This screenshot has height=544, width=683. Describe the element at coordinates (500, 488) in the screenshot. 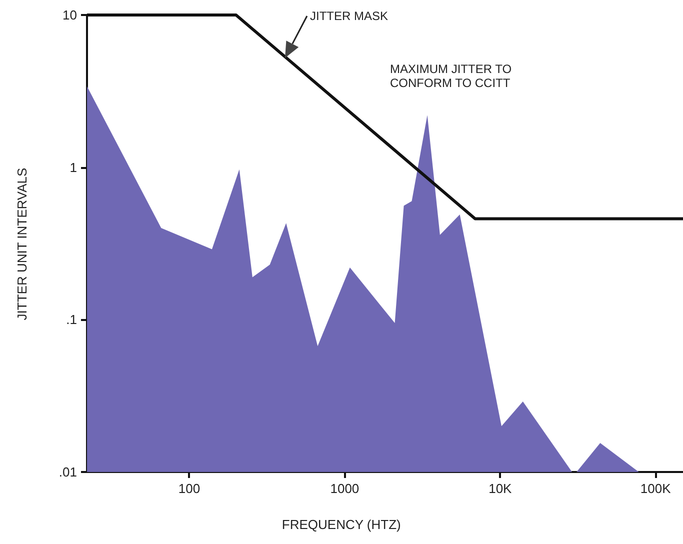

I see `x-tick-label: 10K` at that location.